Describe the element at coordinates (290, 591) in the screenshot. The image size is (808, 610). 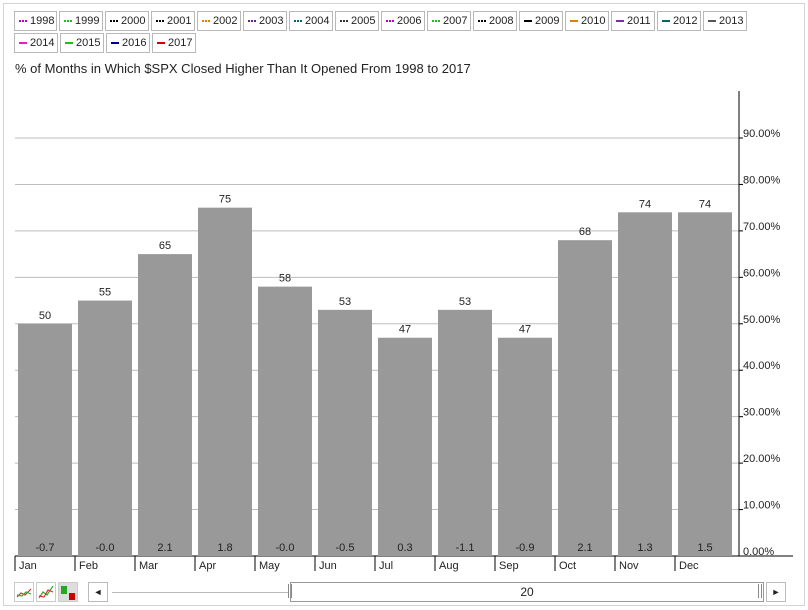
I see `range-left-handle` at that location.